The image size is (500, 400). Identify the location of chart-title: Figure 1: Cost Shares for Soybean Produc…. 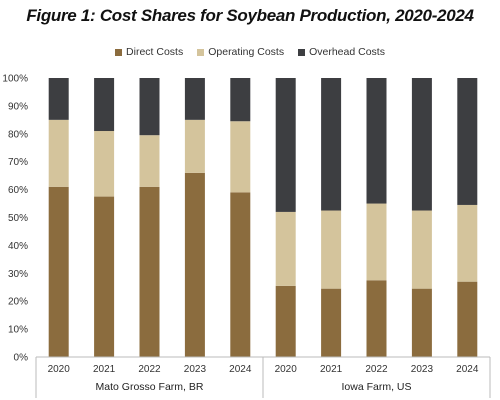
(250, 15).